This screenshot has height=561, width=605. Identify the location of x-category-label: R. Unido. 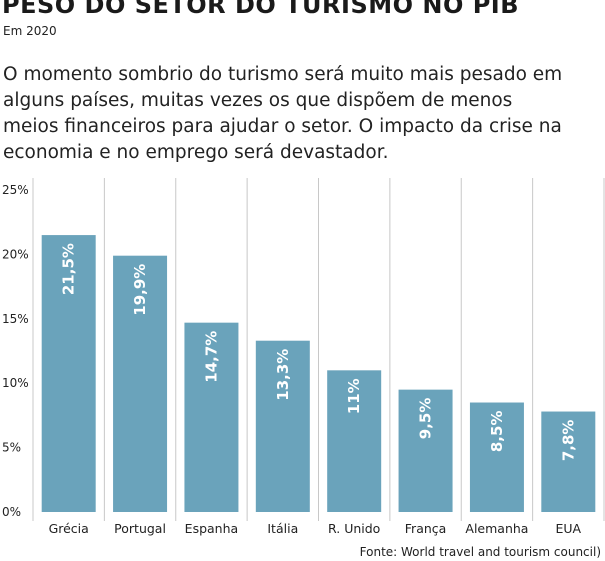
(354, 528).